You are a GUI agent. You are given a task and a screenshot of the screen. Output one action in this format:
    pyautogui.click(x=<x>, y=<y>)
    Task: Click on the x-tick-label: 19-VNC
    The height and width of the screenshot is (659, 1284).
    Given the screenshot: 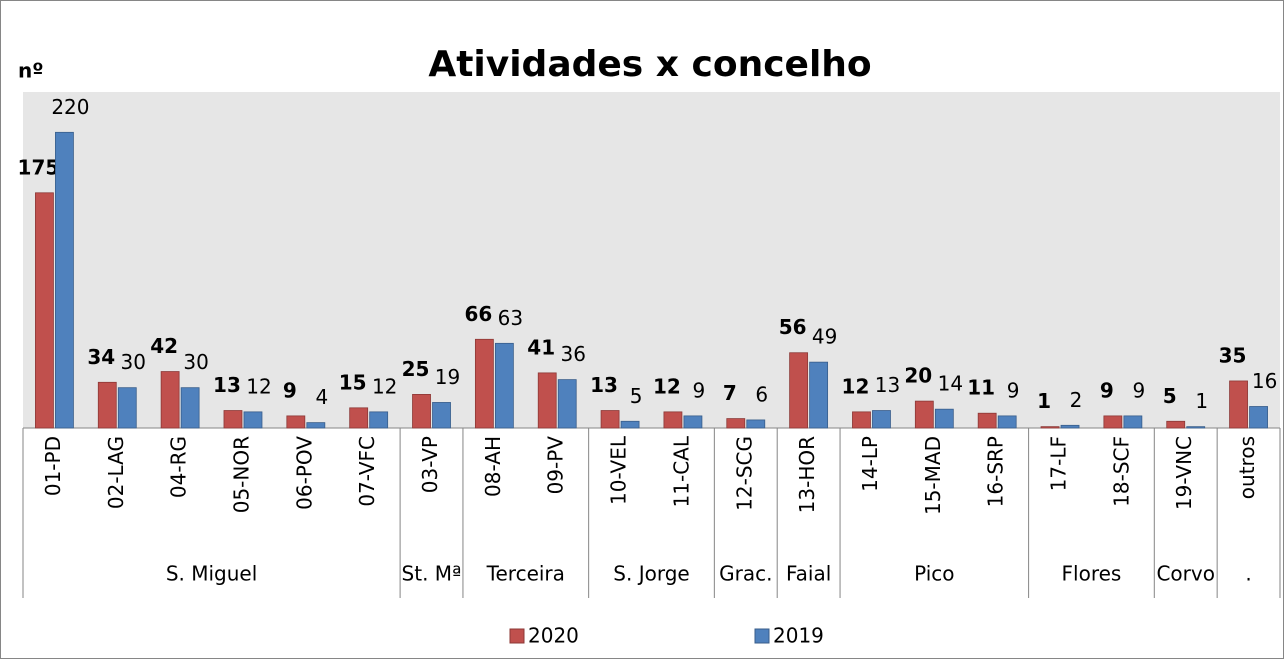 What is the action you would take?
    pyautogui.click(x=1184, y=473)
    